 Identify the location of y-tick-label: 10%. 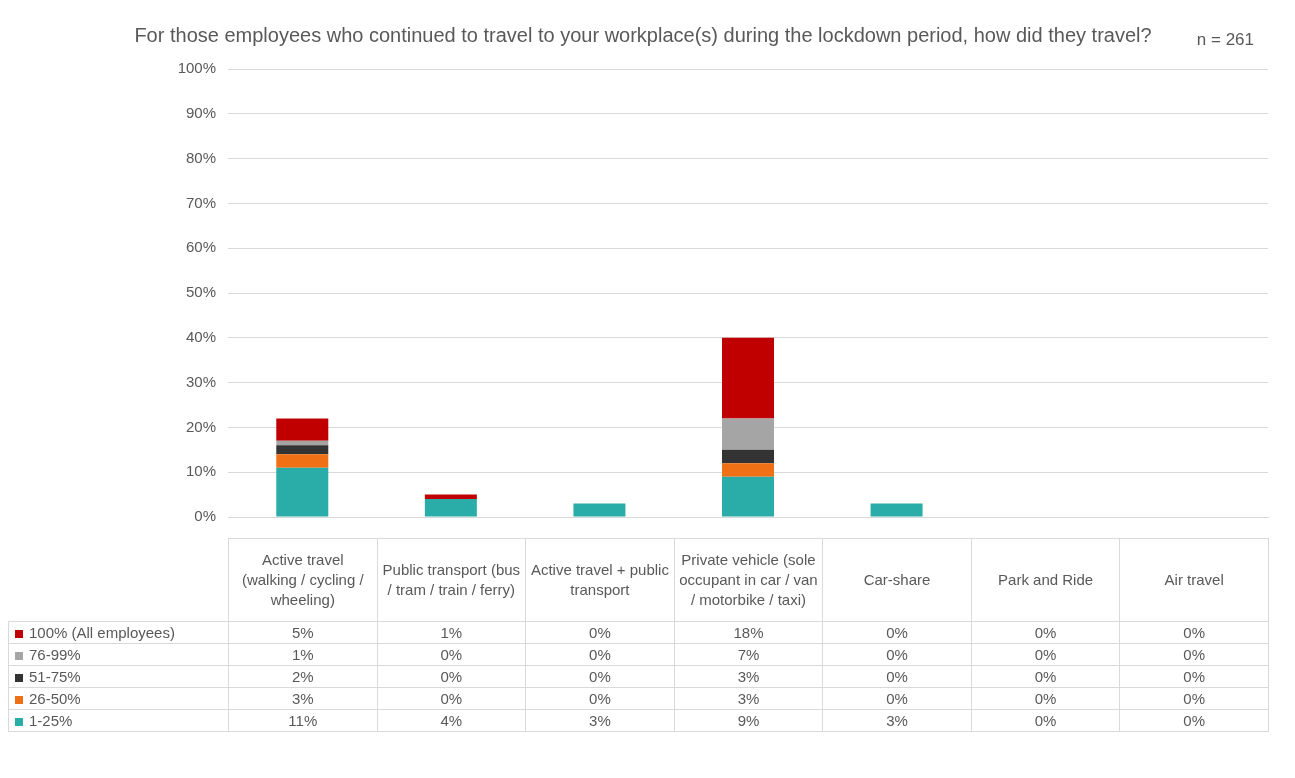
(200, 471).